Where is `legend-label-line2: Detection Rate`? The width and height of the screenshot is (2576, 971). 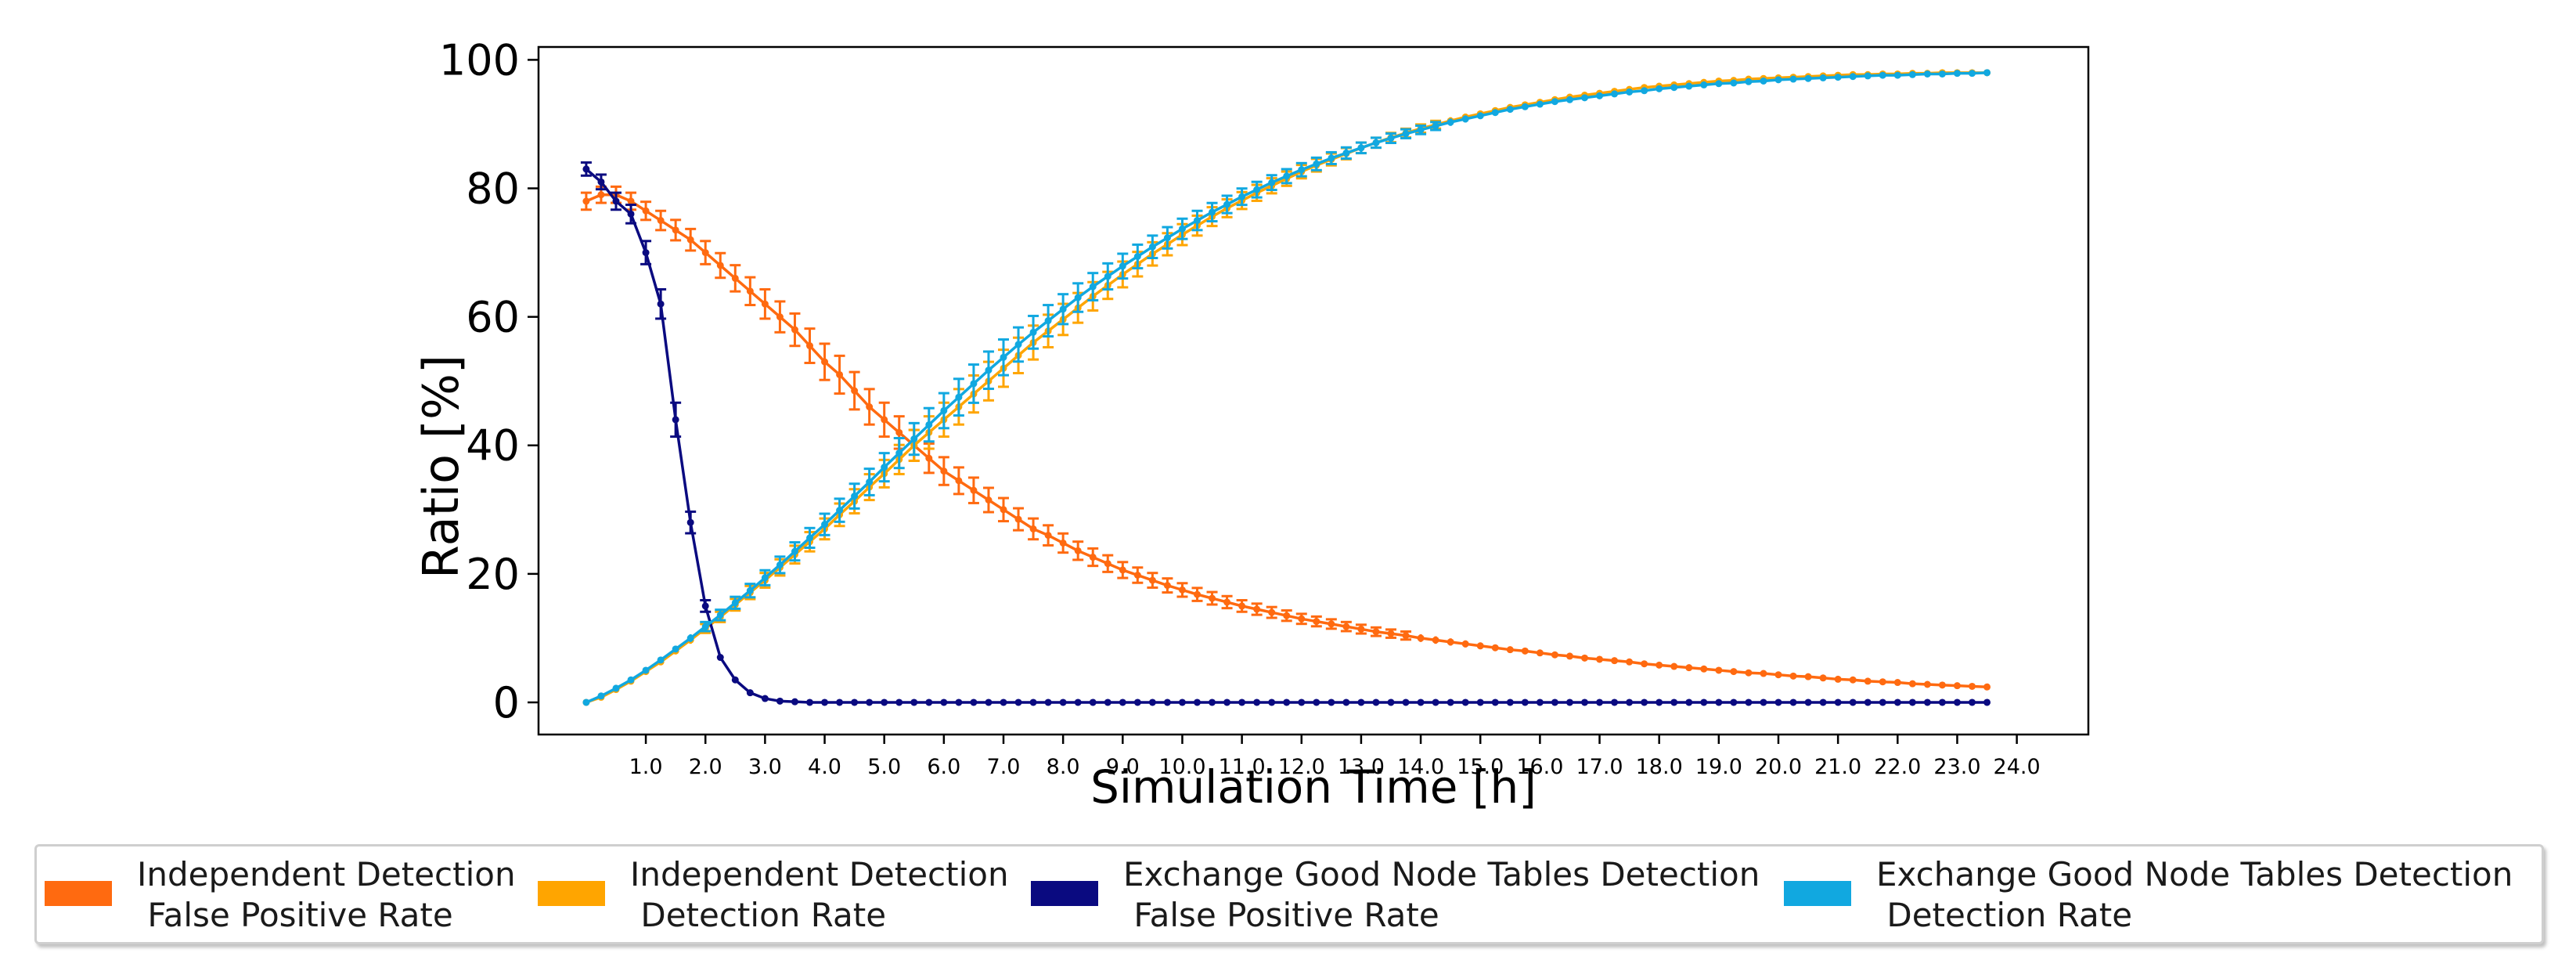 legend-label-line2: Detection Rate is located at coordinates (2004, 915).